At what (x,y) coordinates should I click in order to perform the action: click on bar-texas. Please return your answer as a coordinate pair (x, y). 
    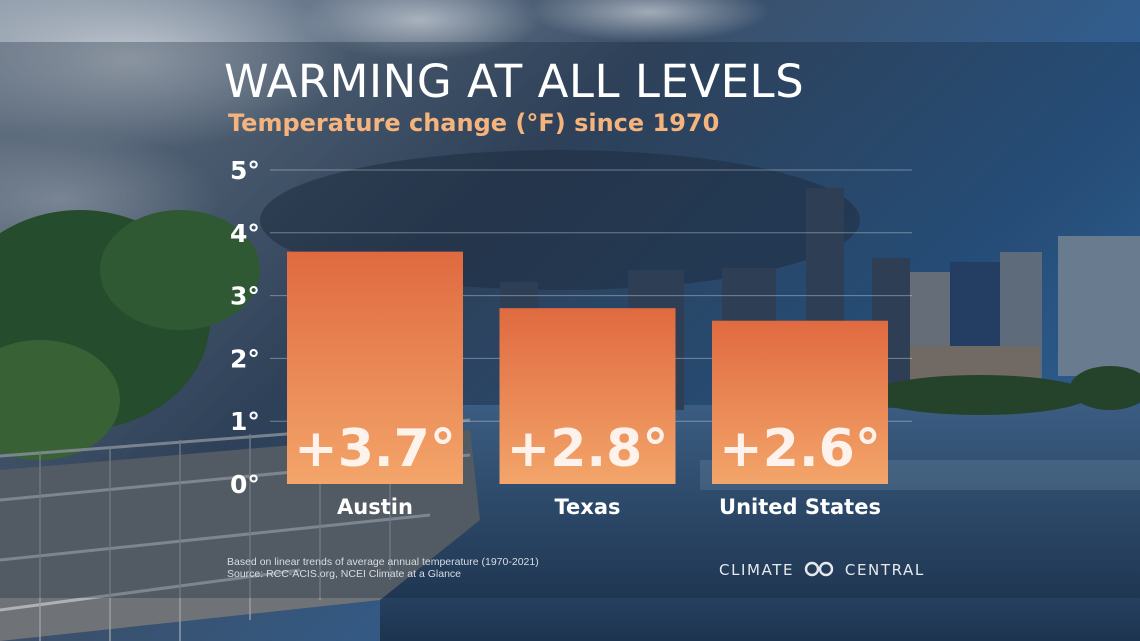
    Looking at the image, I should click on (587, 396).